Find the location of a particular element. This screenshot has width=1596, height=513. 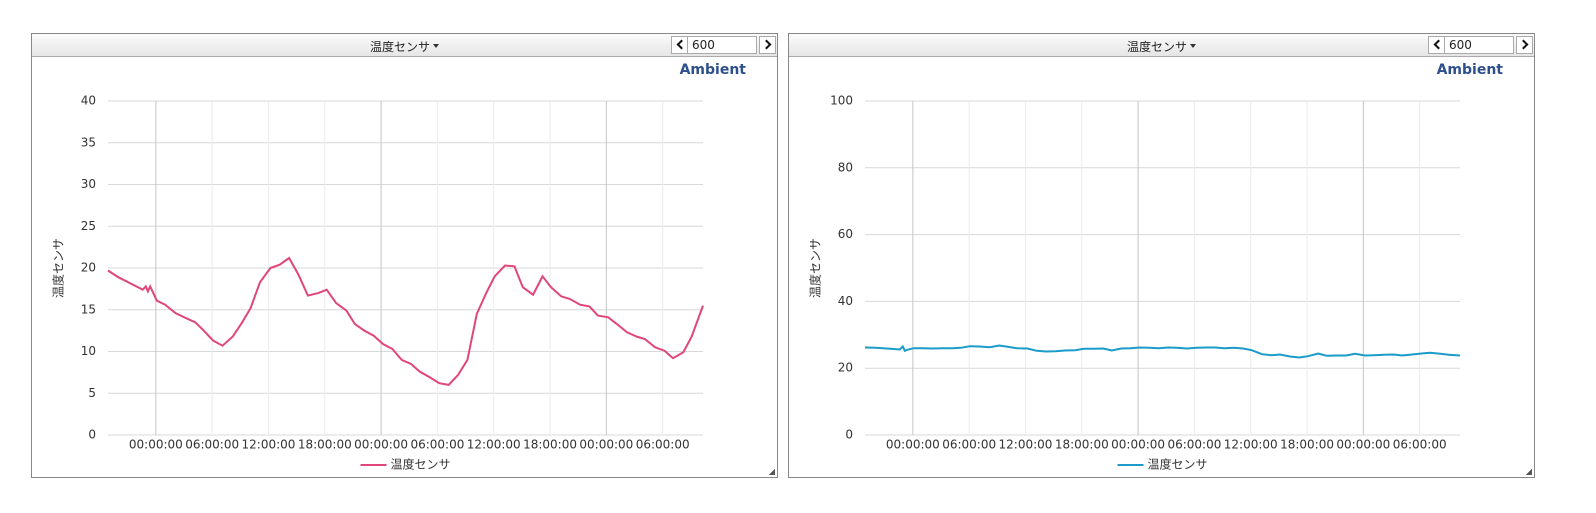

y-tick-label: 10 is located at coordinates (88, 351).